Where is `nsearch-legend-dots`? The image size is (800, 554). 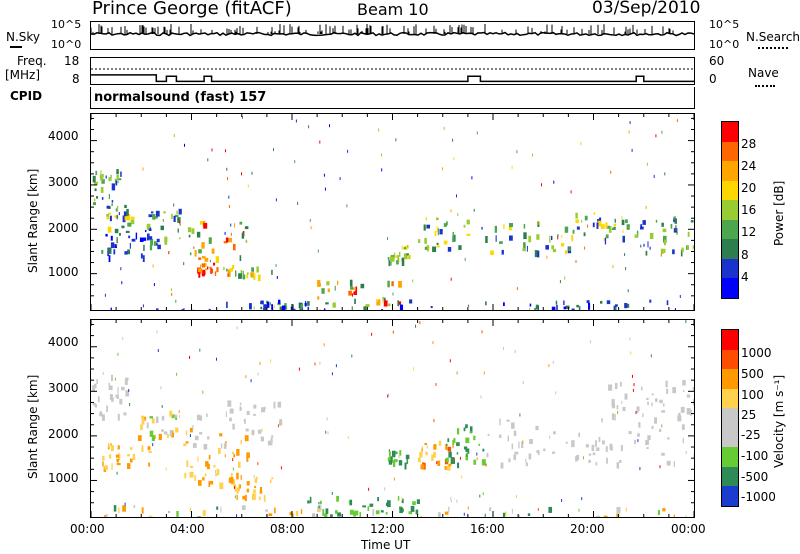
nsearch-legend-dots is located at coordinates (773, 48).